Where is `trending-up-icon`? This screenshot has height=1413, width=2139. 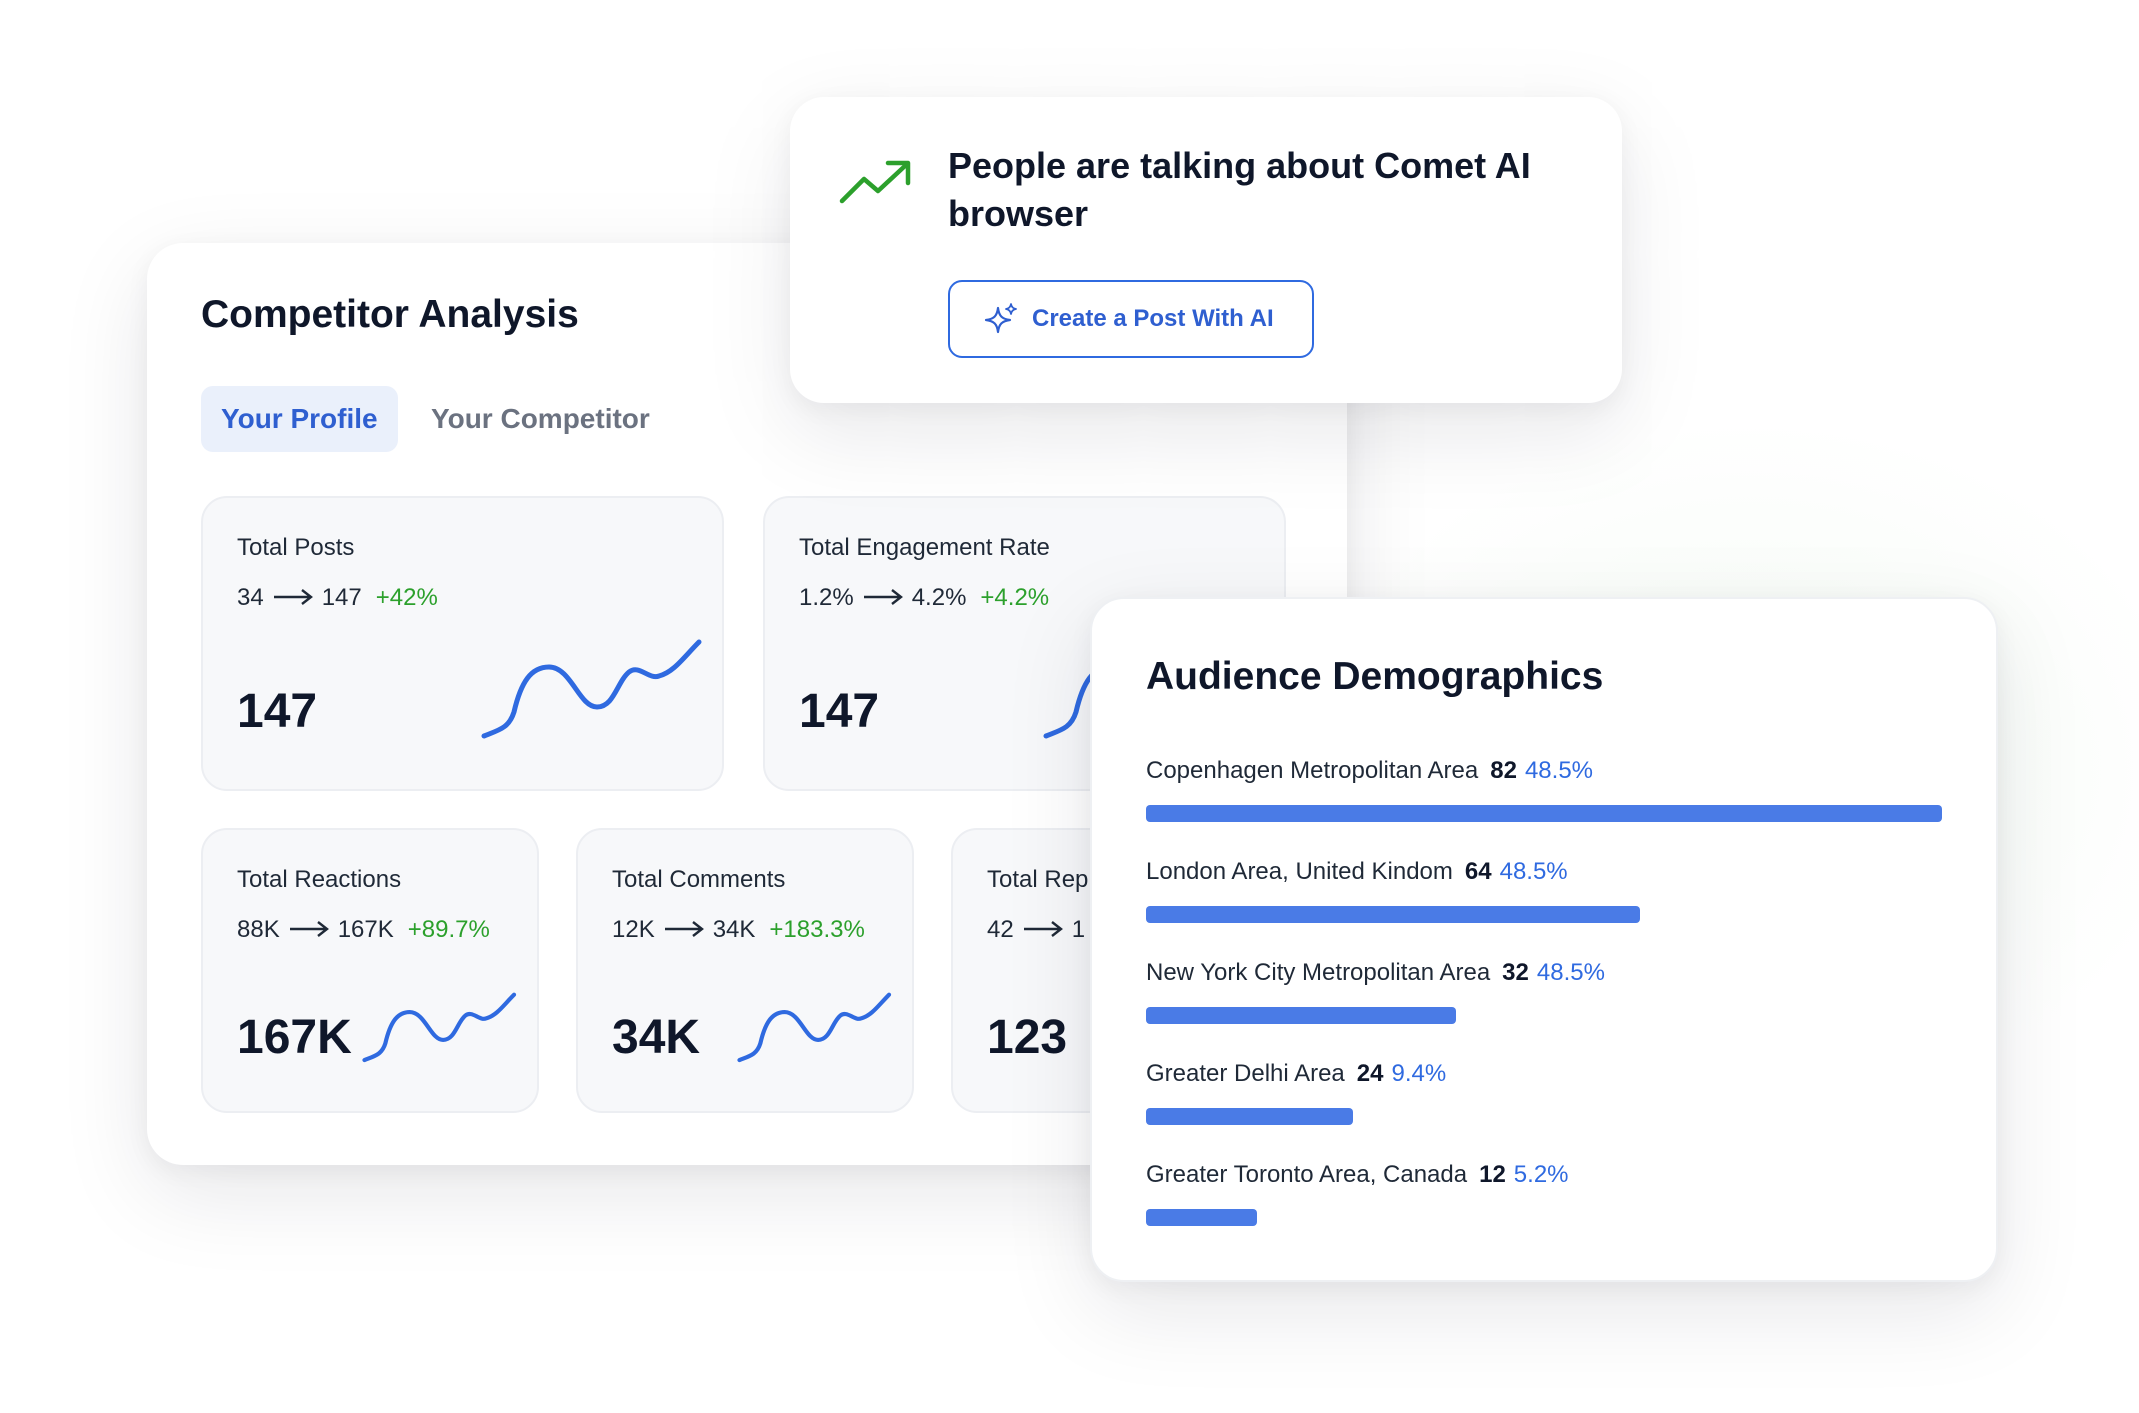 trending-up-icon is located at coordinates (875, 182).